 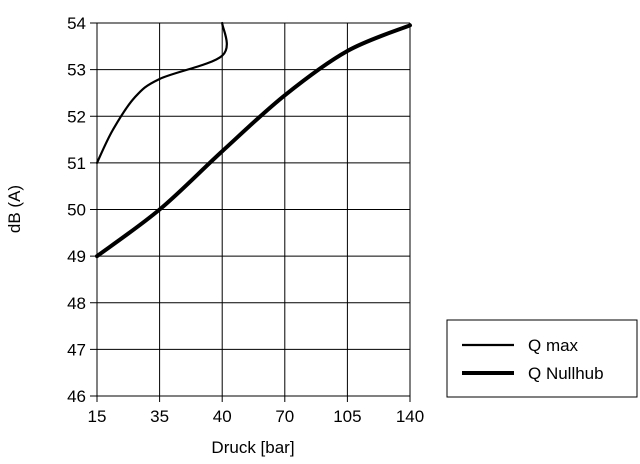 I want to click on y-tick-label: 53, so click(x=76, y=70).